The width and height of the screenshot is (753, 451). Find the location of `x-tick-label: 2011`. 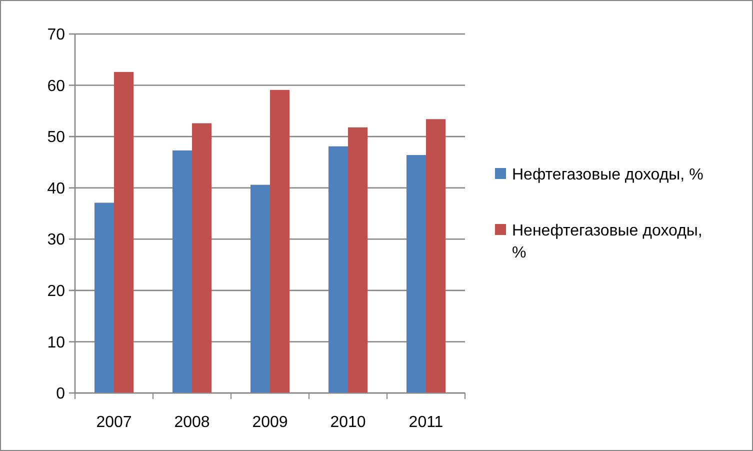

x-tick-label: 2011 is located at coordinates (426, 422).